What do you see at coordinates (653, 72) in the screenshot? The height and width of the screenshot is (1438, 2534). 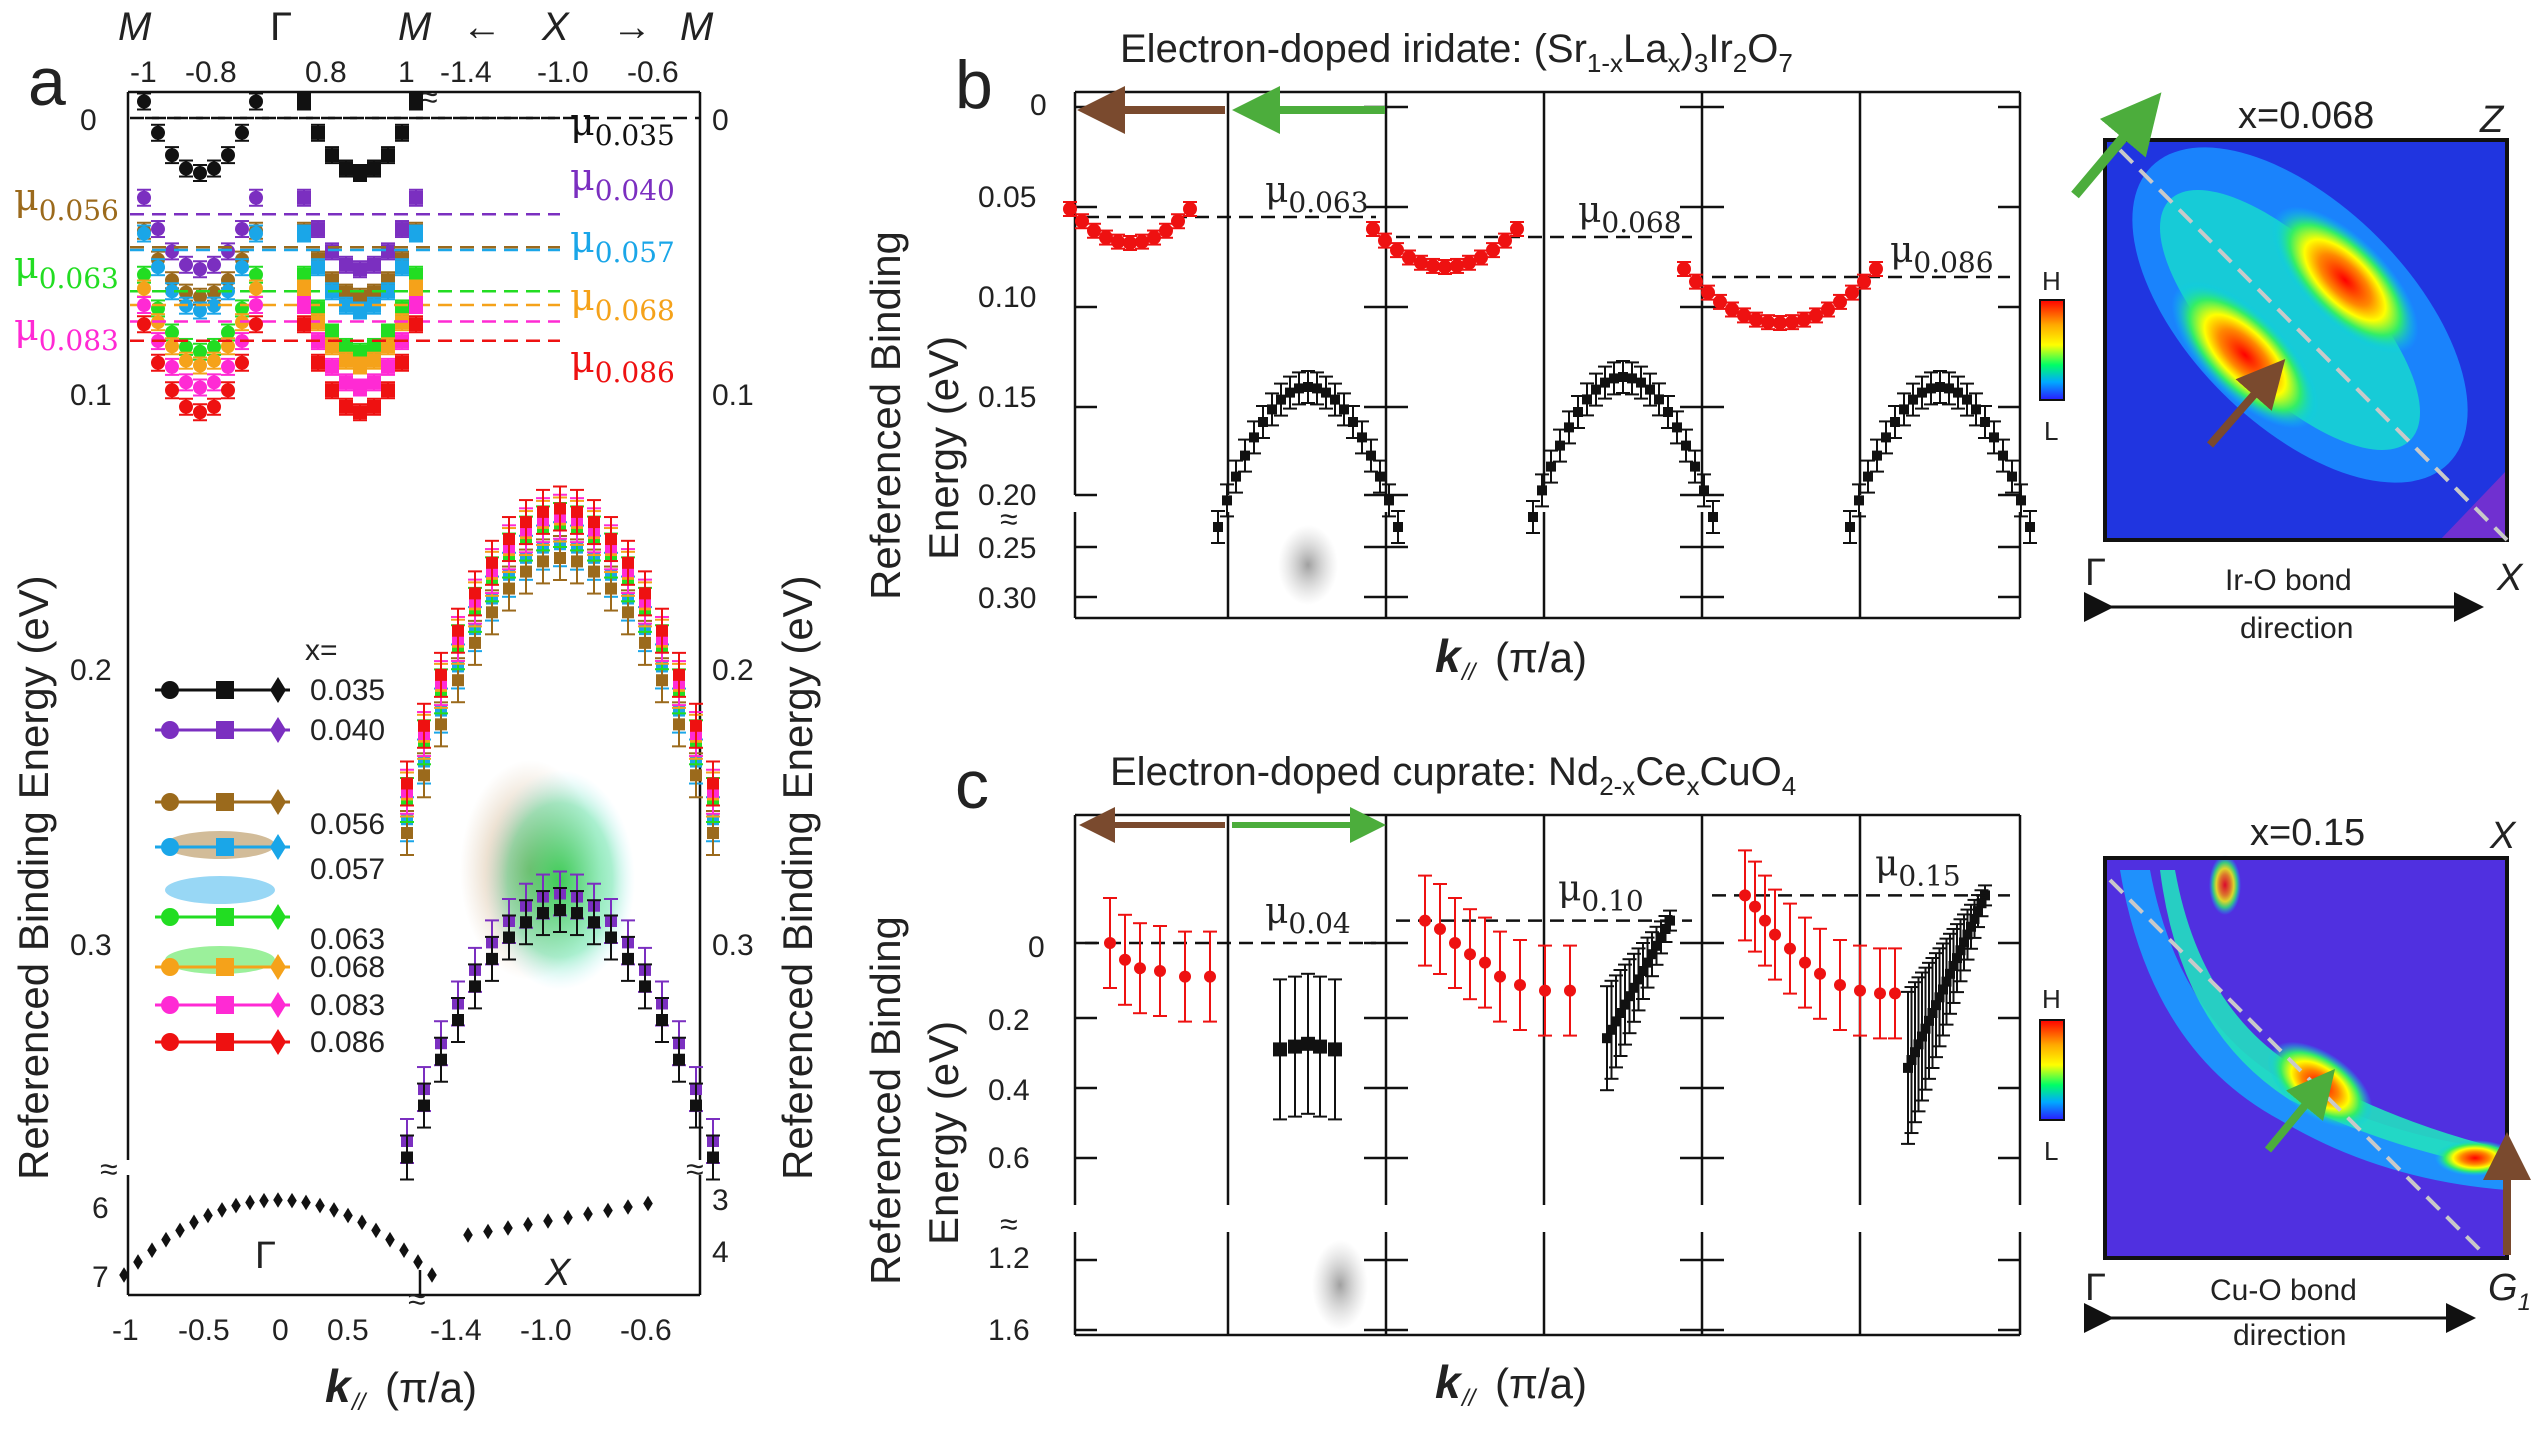 I see `top-tick: -0.6` at bounding box center [653, 72].